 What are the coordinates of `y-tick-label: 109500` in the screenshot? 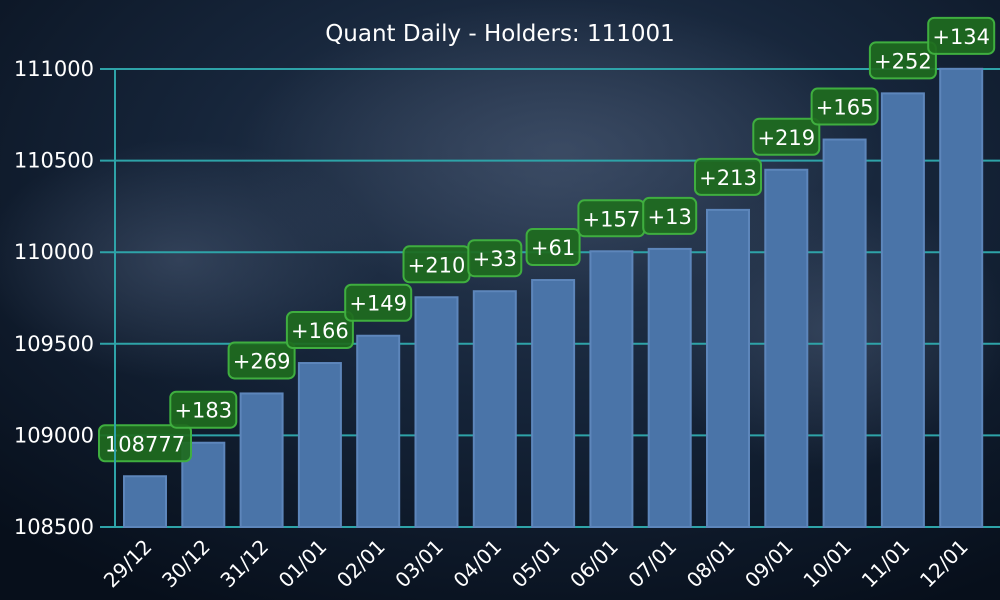 It's located at (54, 344).